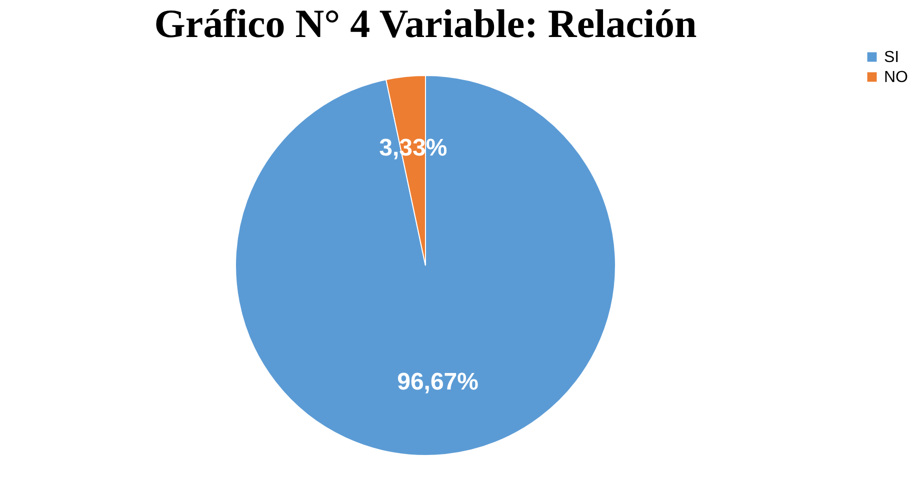  Describe the element at coordinates (425, 23) in the screenshot. I see `chart-title: Gráfico N° 4 Variable: Relación` at that location.